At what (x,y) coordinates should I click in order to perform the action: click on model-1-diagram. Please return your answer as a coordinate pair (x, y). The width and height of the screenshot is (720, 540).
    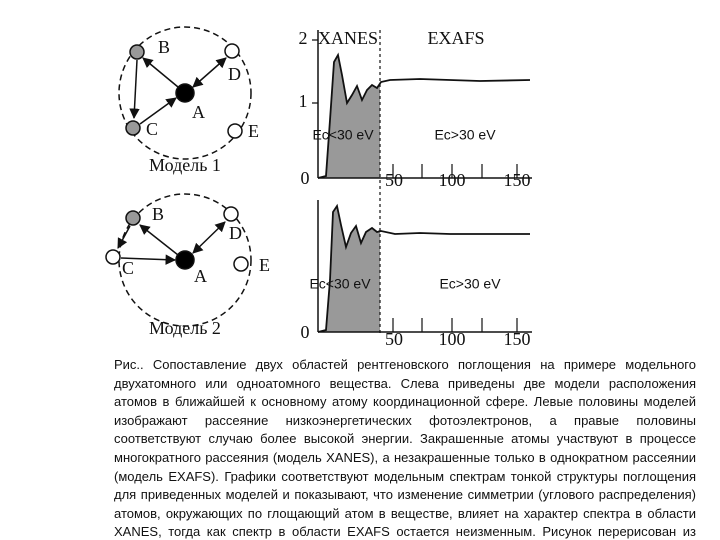
    Looking at the image, I should click on (185, 93).